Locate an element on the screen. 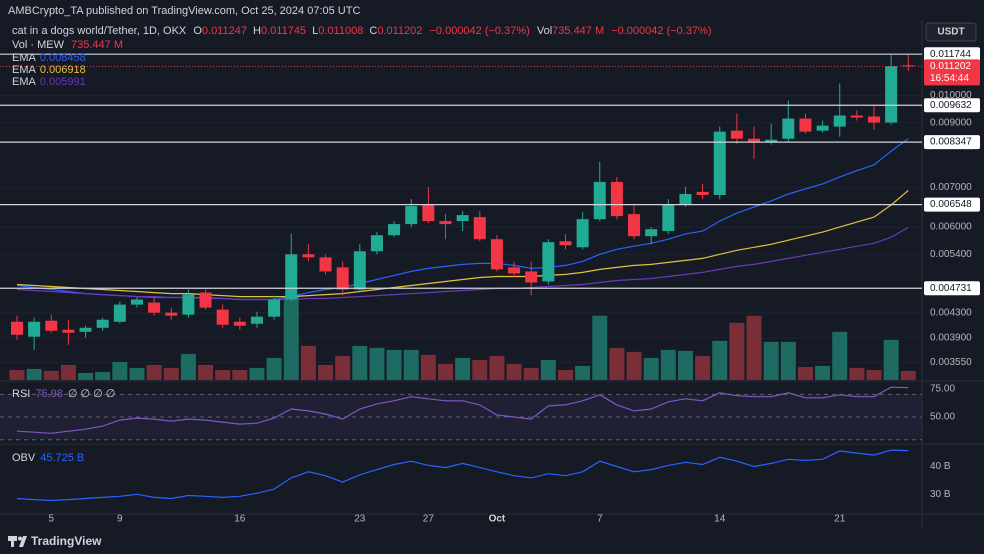  level-label: 0.004731 is located at coordinates (951, 288).